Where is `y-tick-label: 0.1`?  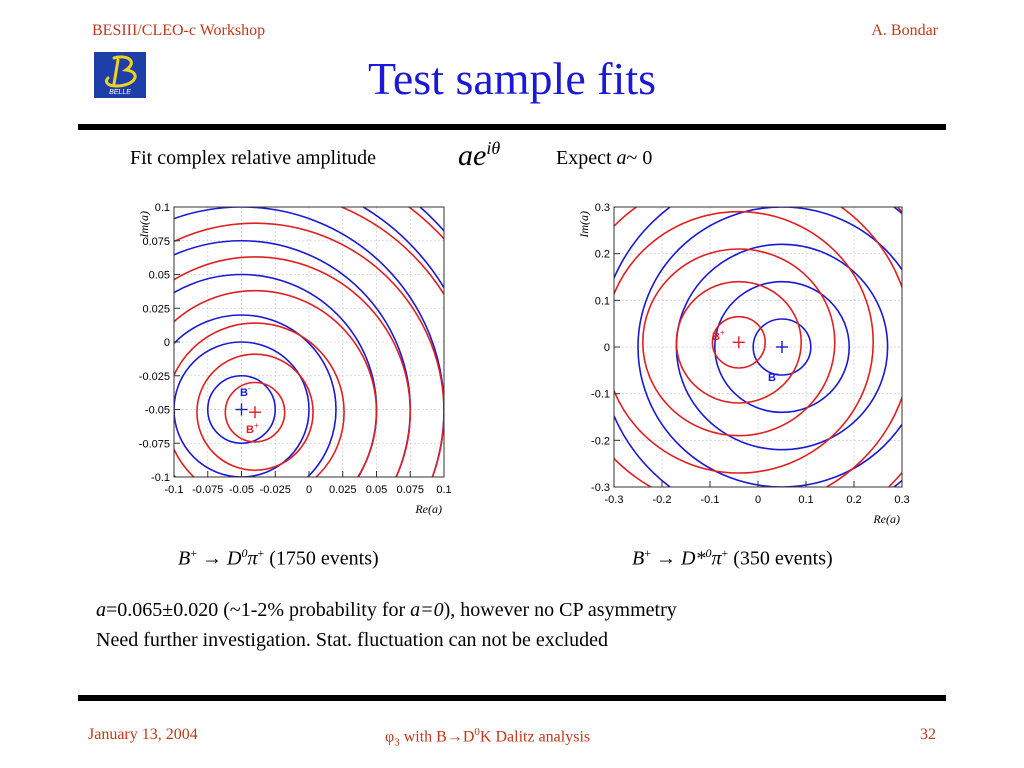 y-tick-label: 0.1 is located at coordinates (162, 208).